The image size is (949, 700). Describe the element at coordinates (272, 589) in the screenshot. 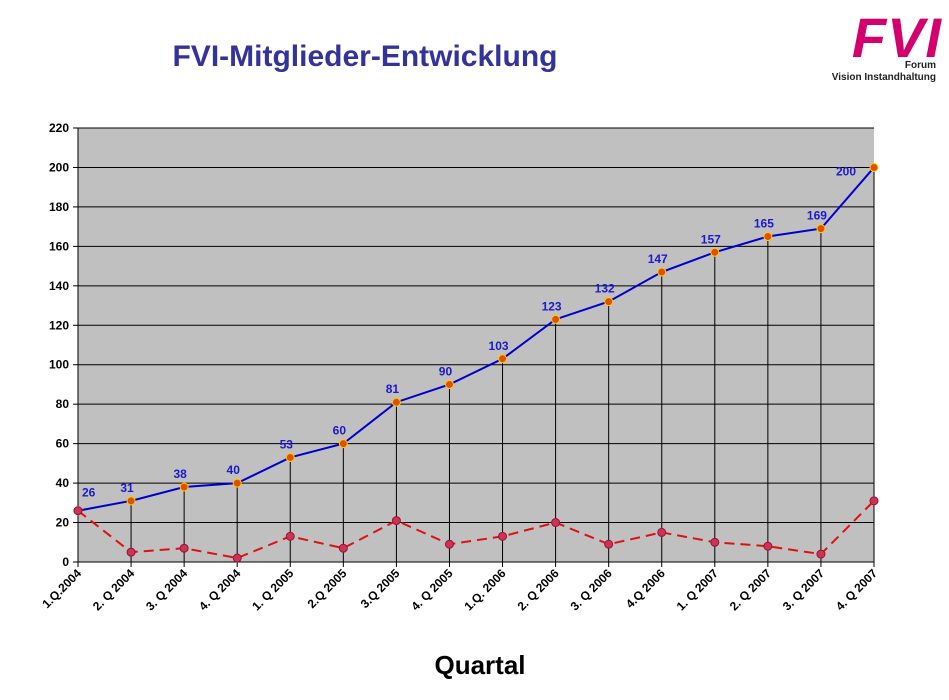

I see `x-tick-label: 1. Q 2005` at that location.